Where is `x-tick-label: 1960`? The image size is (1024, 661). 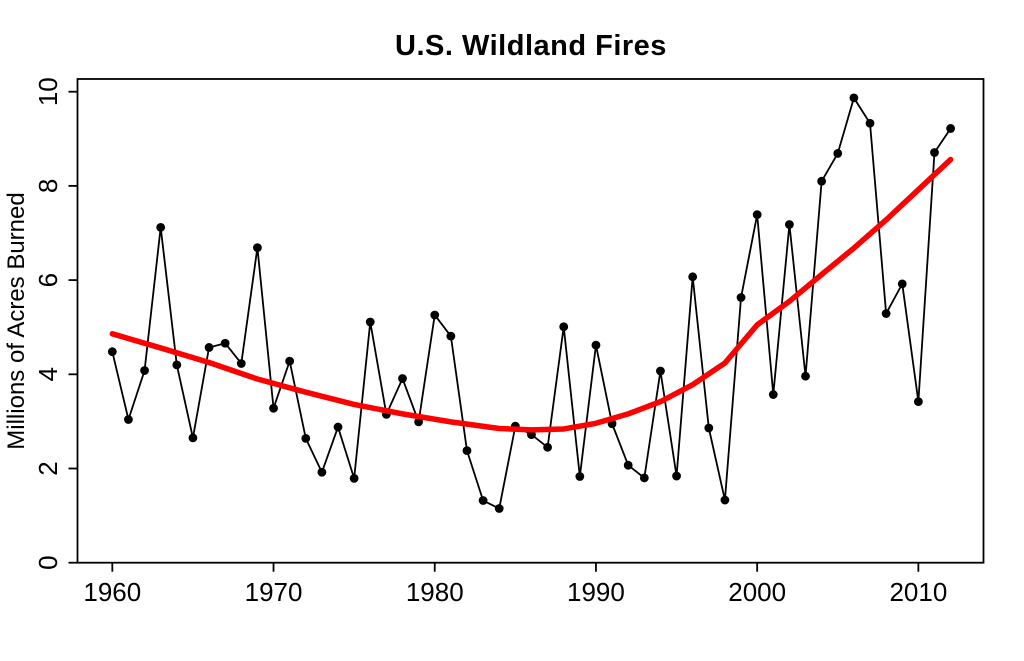 x-tick-label: 1960 is located at coordinates (112, 592).